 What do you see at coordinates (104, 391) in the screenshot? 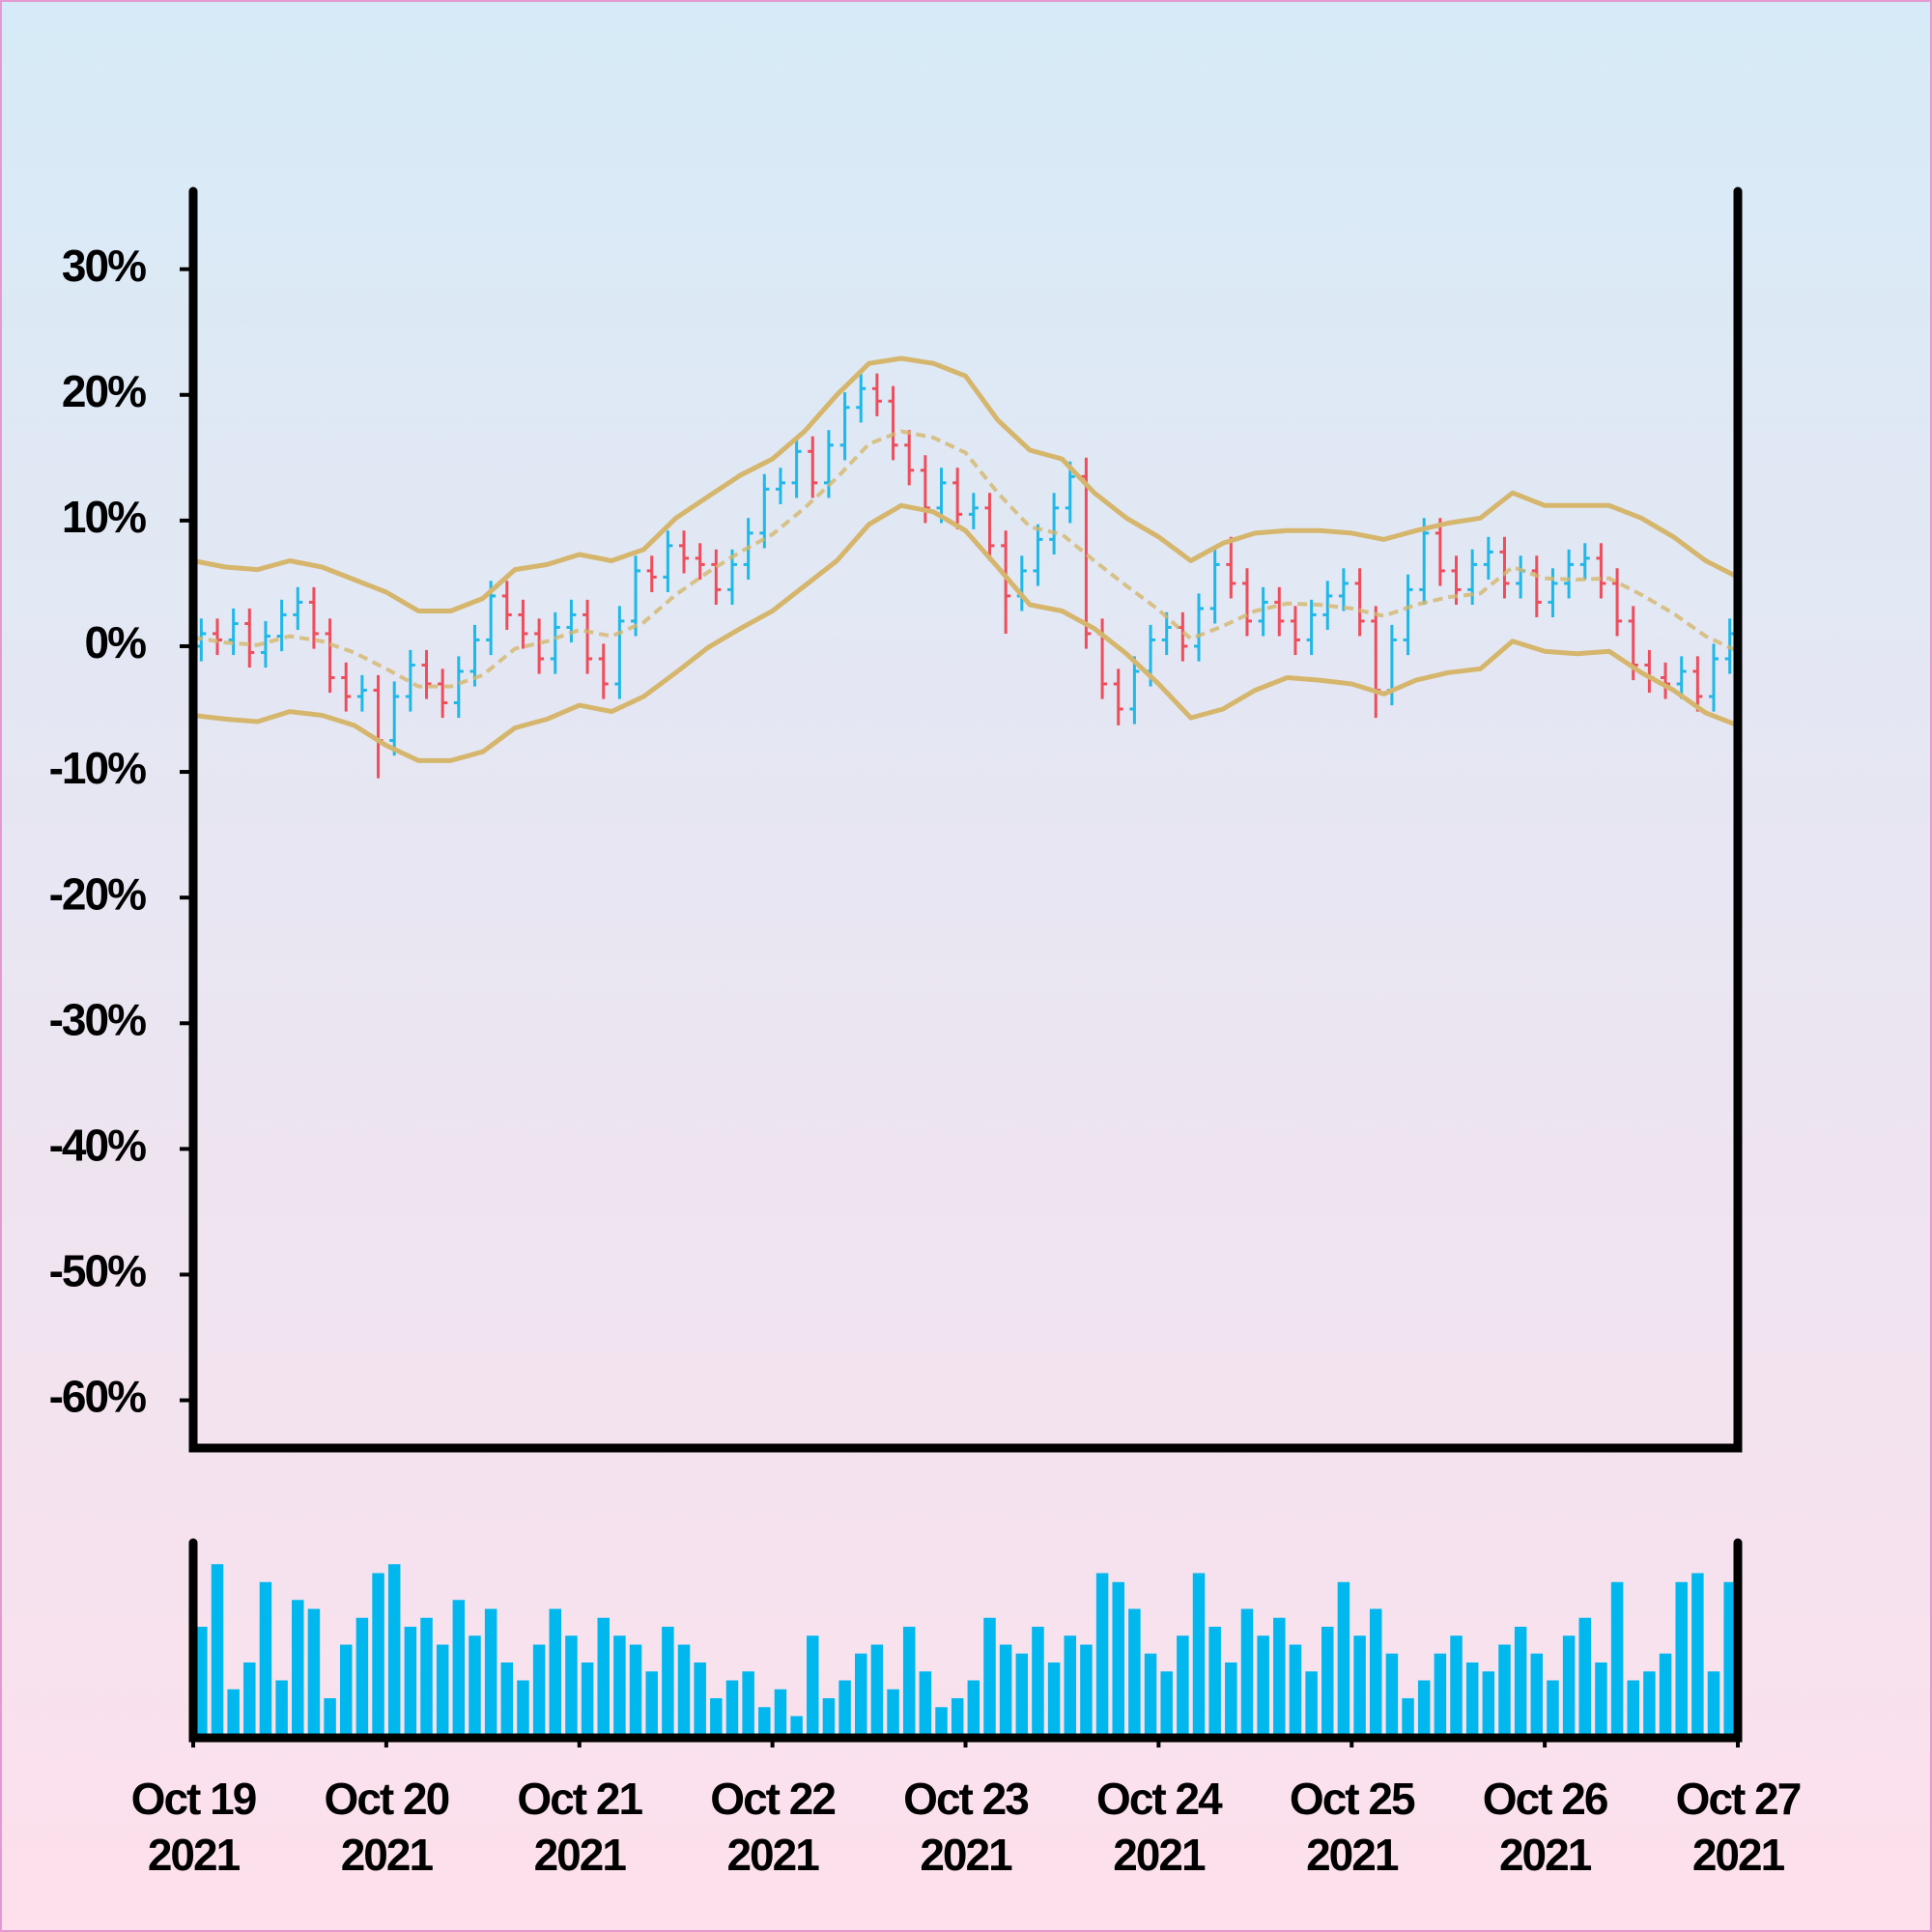
I see `y-tick-label: 20%` at bounding box center [104, 391].